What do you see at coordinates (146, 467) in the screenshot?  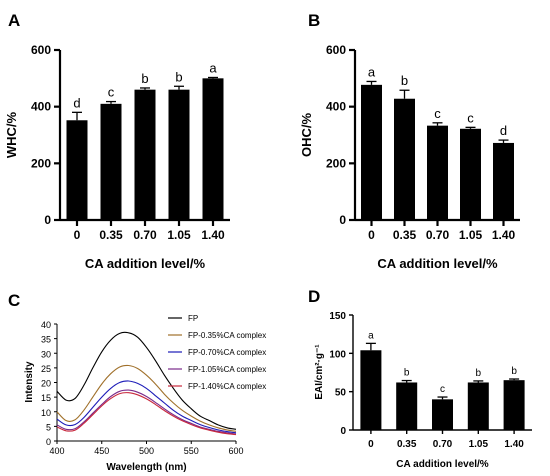 I see `x-axis-label: Wavelength (nm)` at bounding box center [146, 467].